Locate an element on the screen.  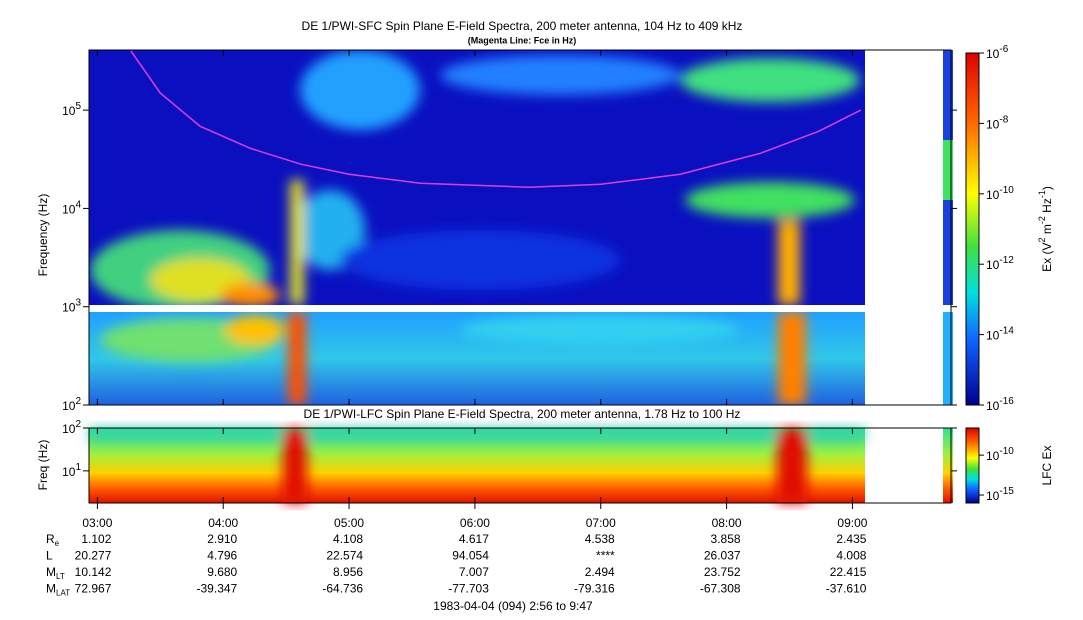
plot-frame is located at coordinates (520, 465).